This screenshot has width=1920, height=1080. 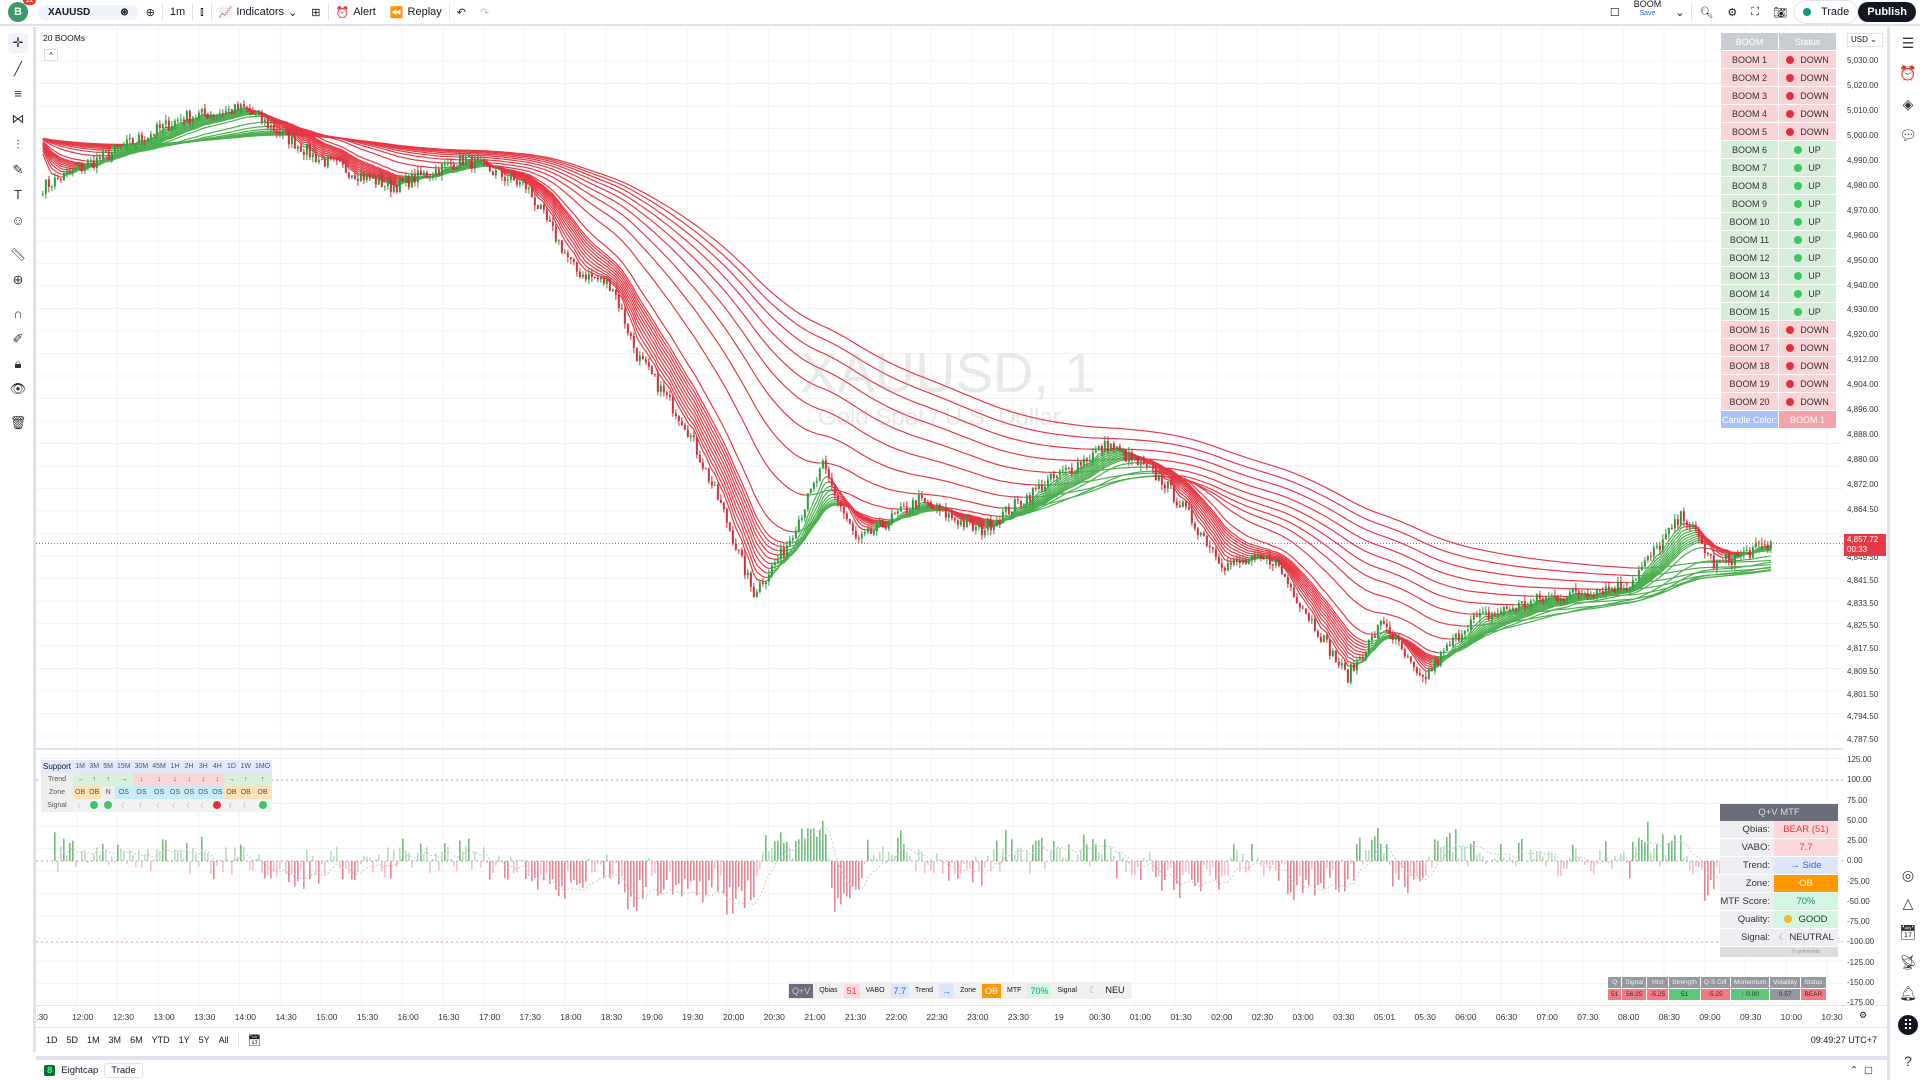 What do you see at coordinates (18, 279) in the screenshot?
I see `zoom-icon: ⊕` at bounding box center [18, 279].